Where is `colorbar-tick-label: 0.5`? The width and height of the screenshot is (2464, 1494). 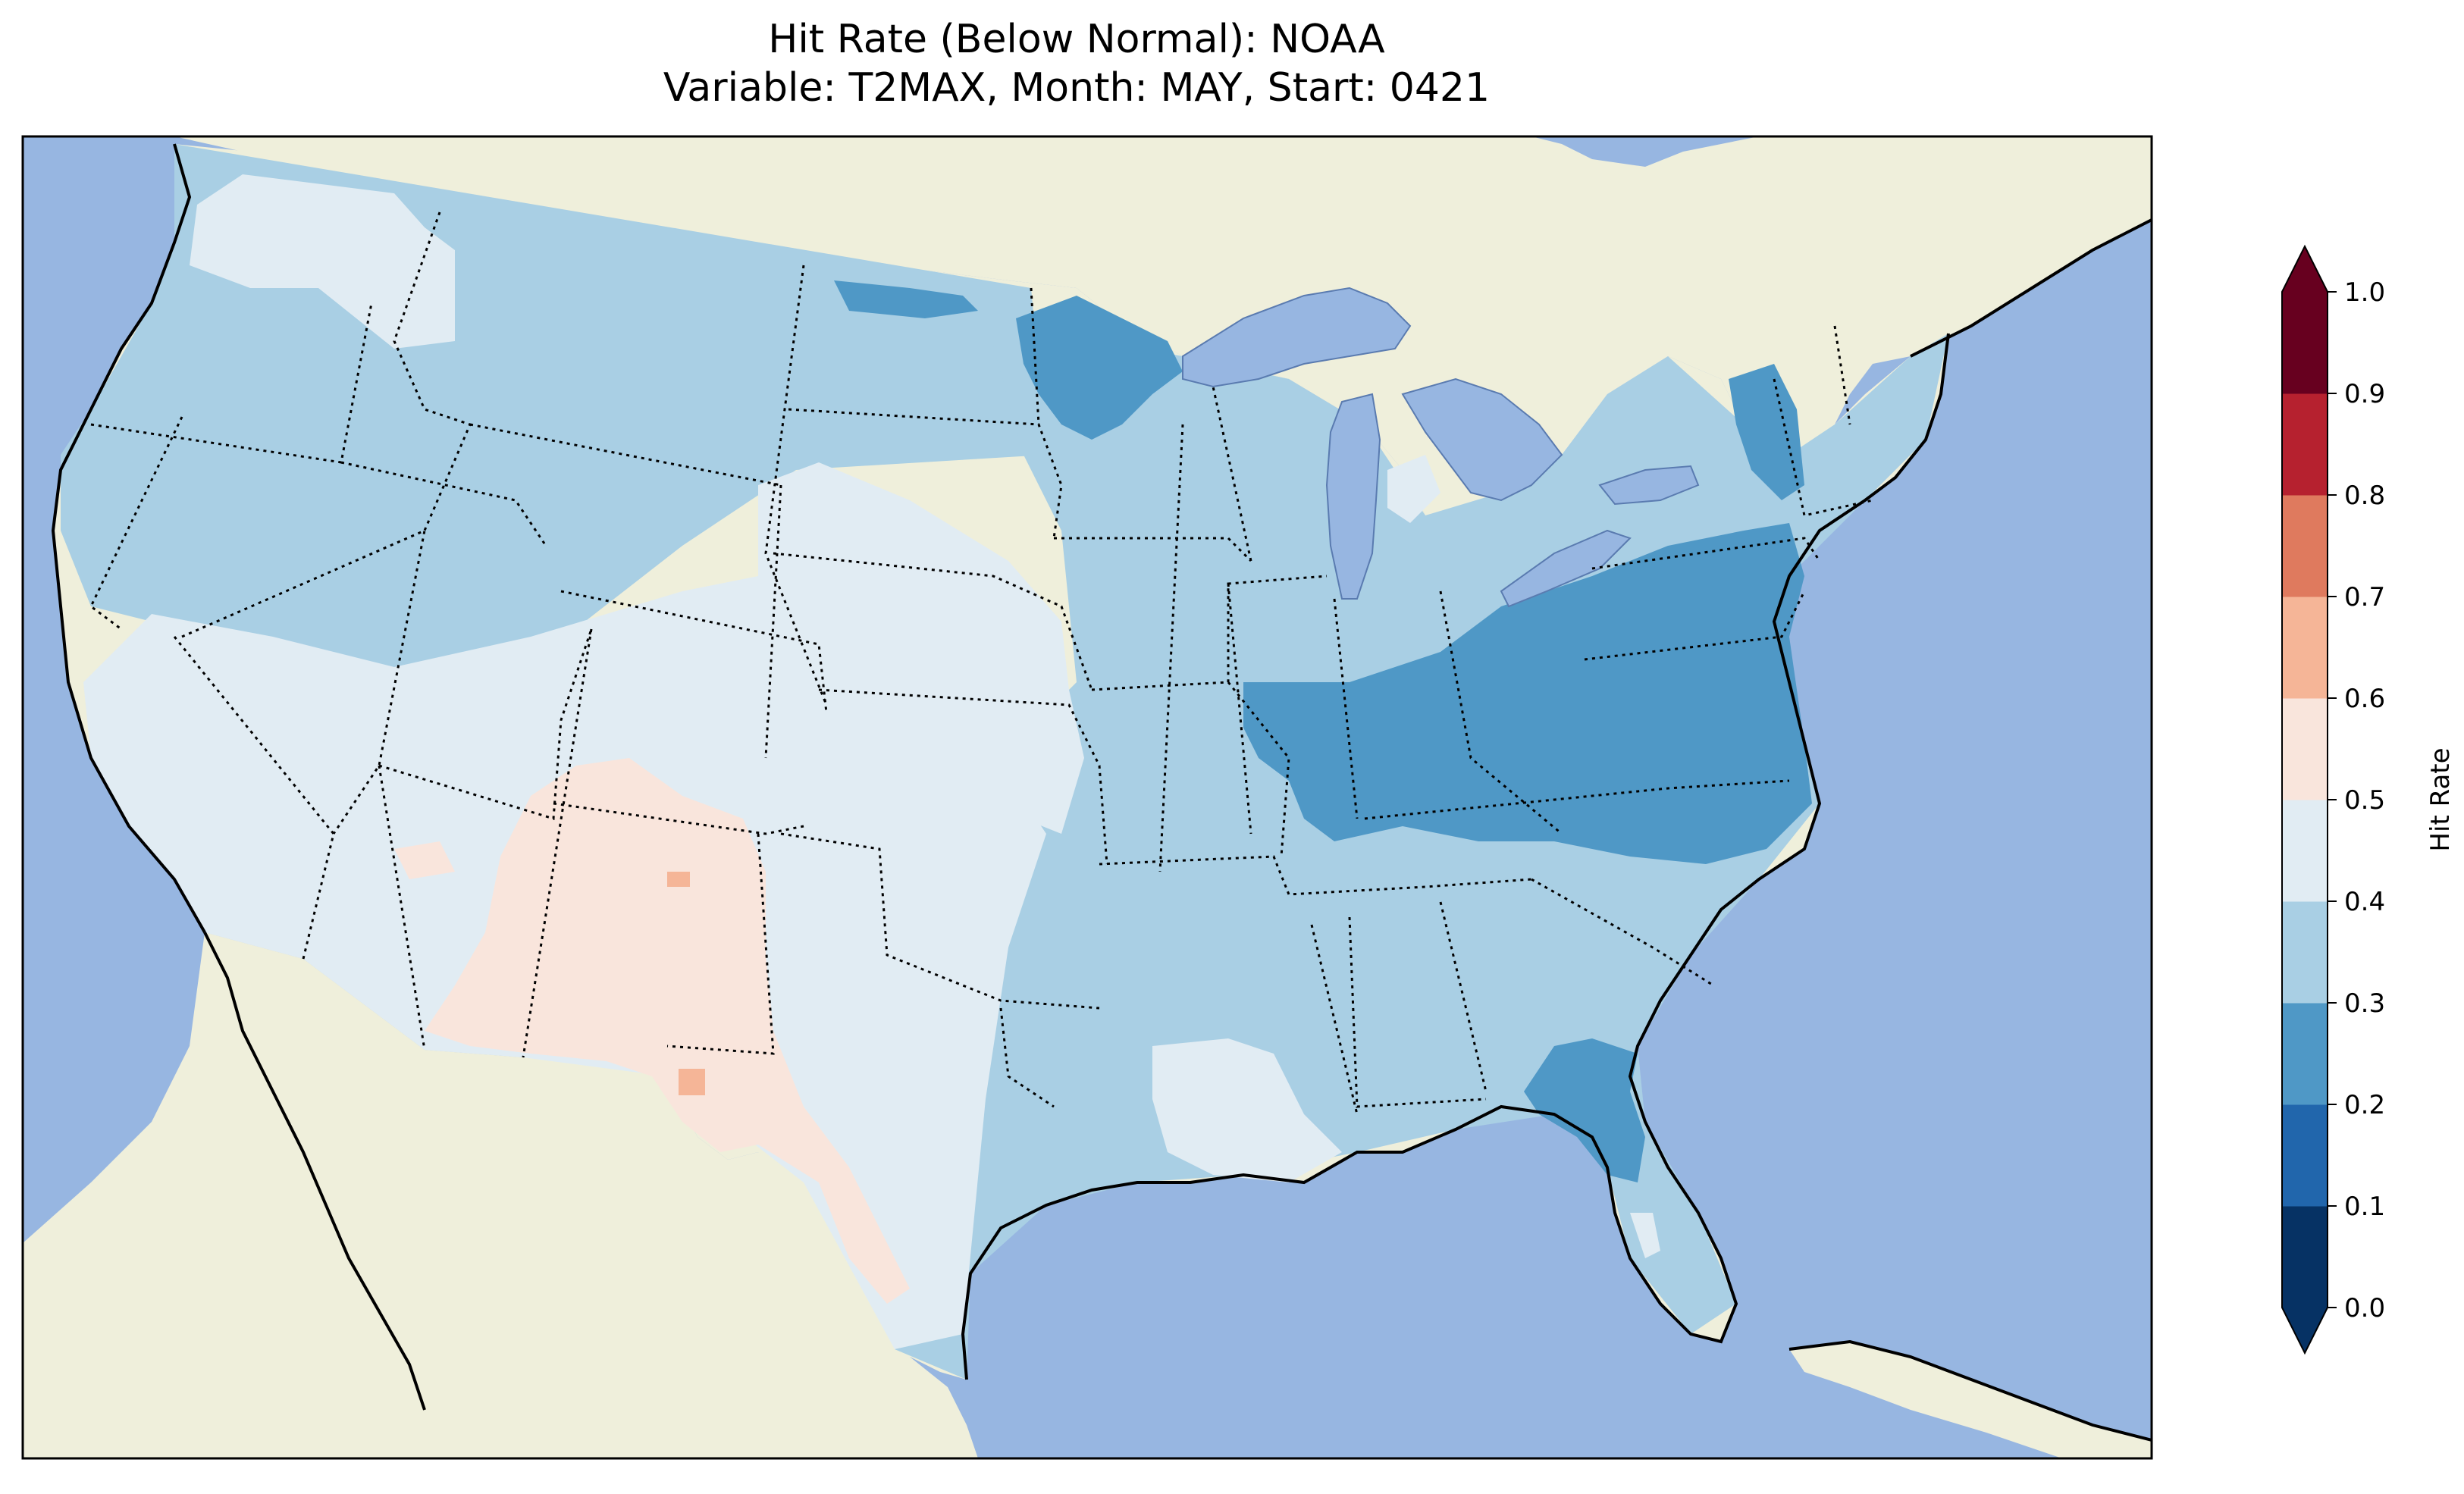 colorbar-tick-label: 0.5 is located at coordinates (2364, 800).